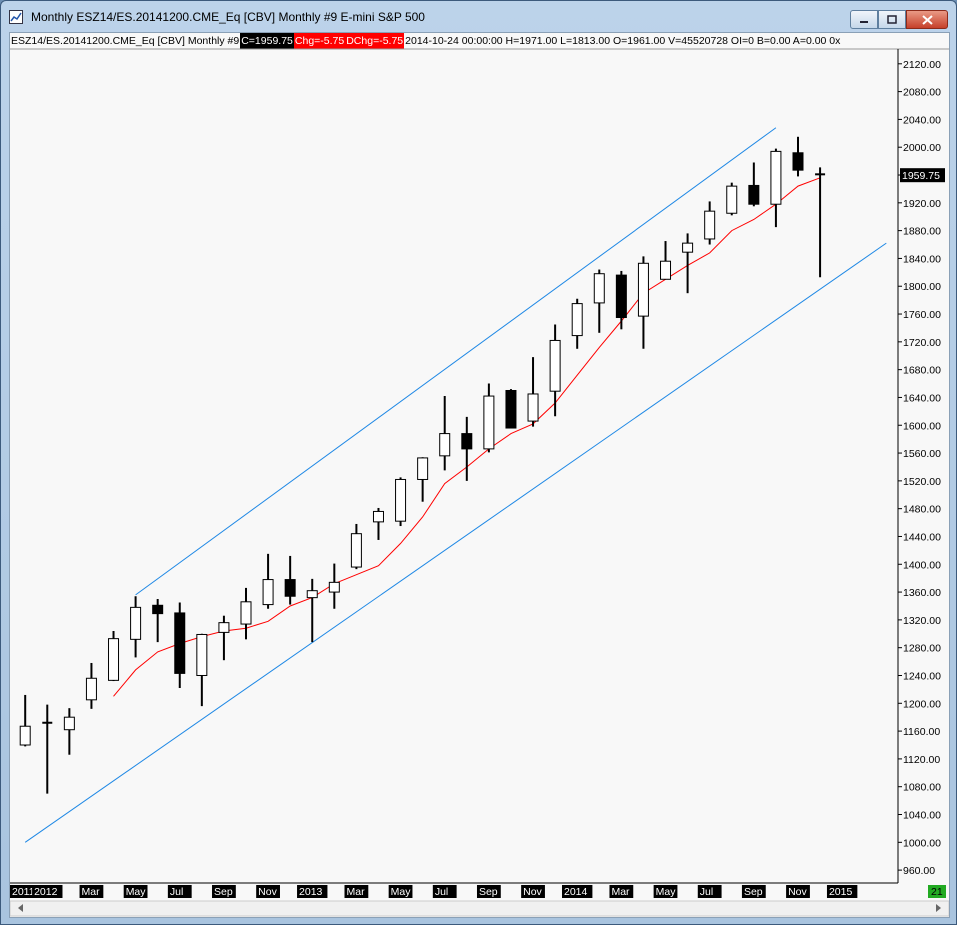  I want to click on scroll-left-icon, so click(20, 908).